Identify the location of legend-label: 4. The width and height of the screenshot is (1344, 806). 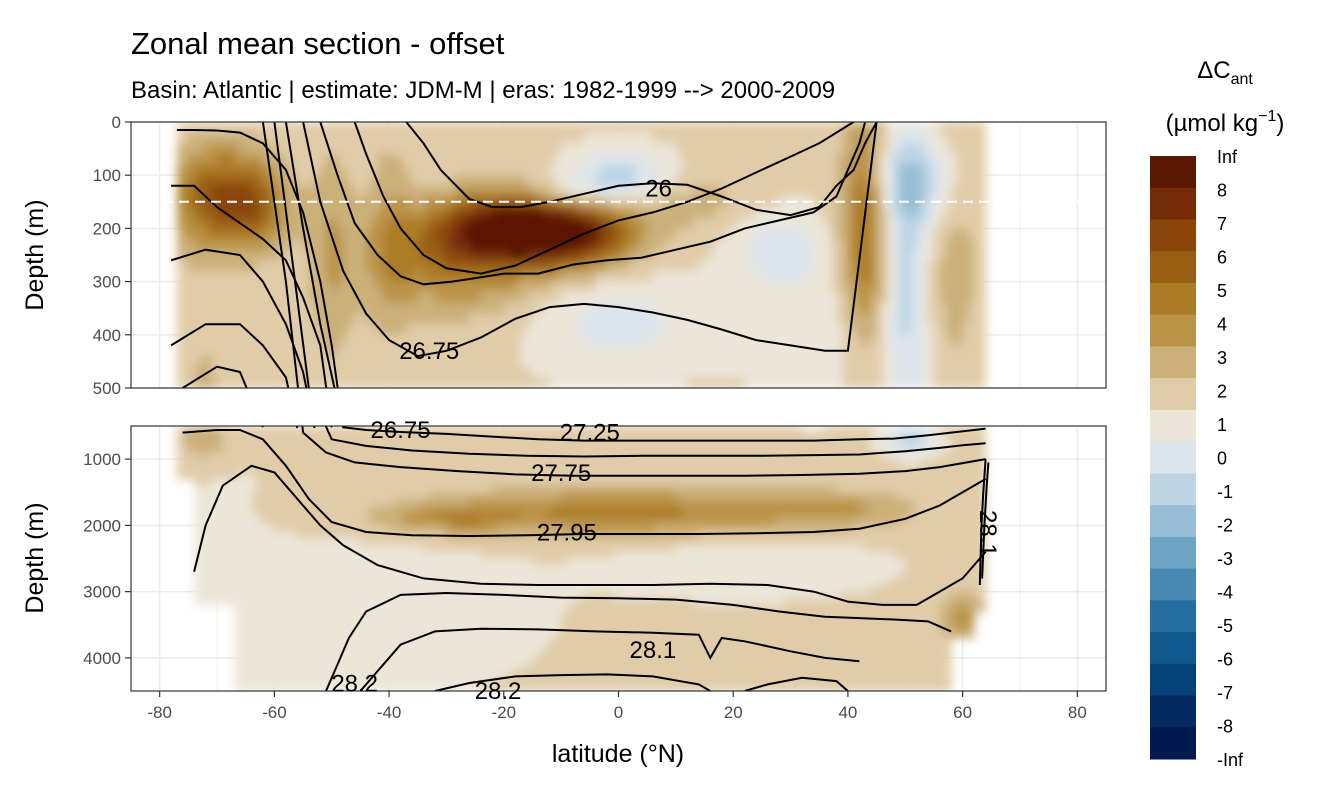
(1222, 325).